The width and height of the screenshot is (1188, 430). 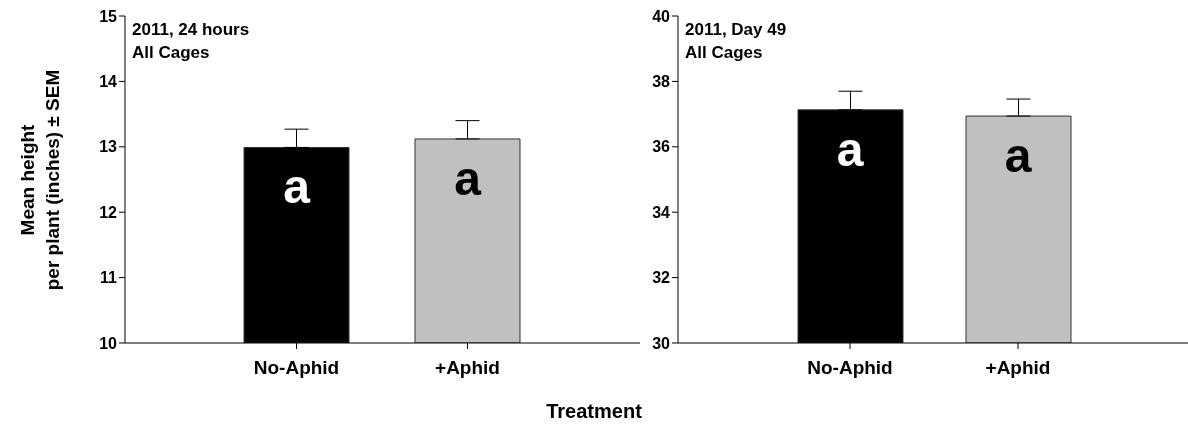 What do you see at coordinates (109, 278) in the screenshot?
I see `y-tick-label: 11` at bounding box center [109, 278].